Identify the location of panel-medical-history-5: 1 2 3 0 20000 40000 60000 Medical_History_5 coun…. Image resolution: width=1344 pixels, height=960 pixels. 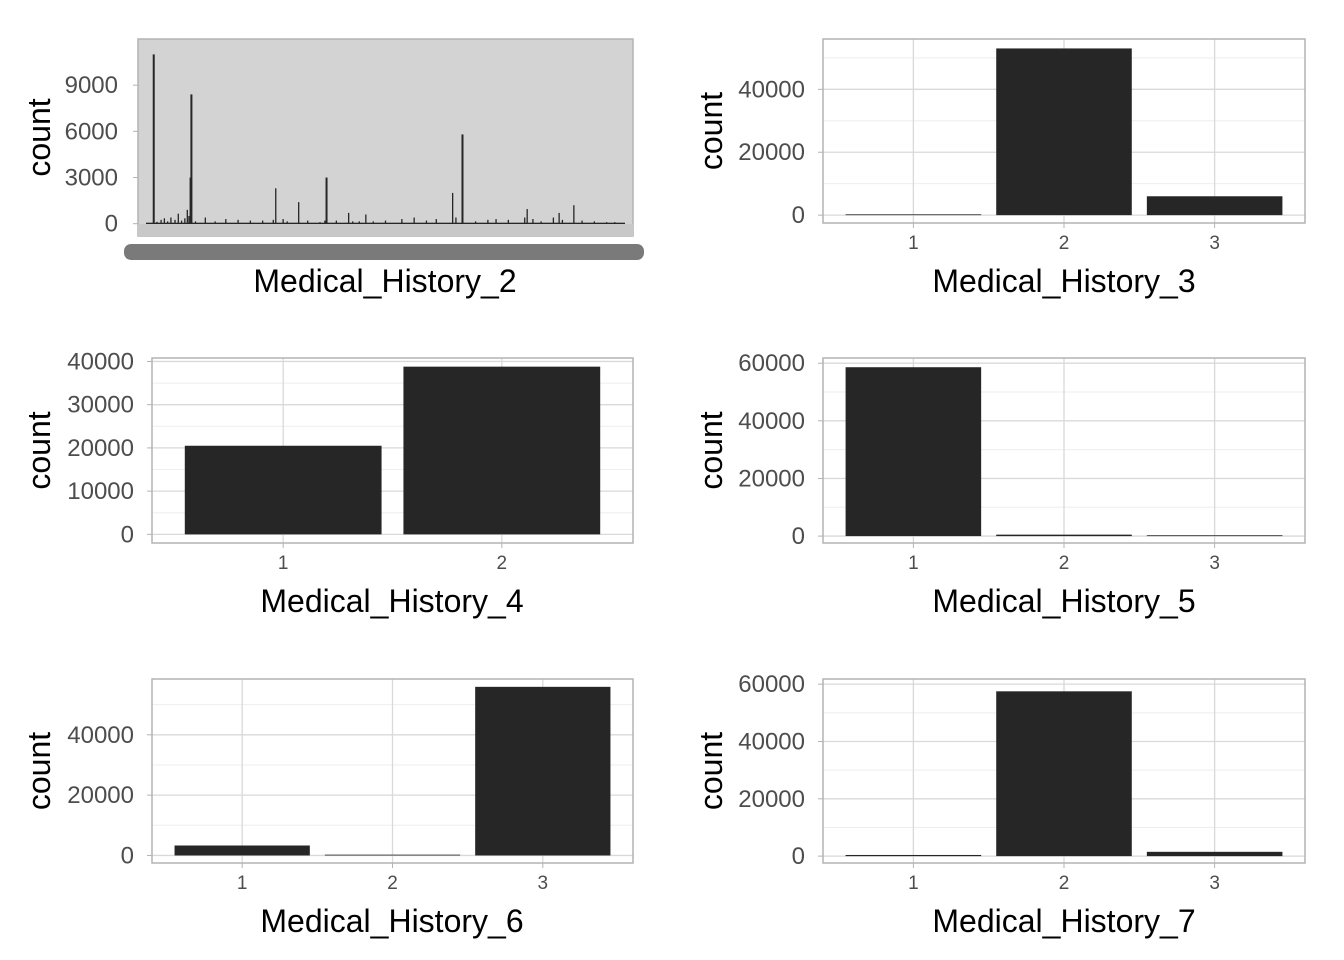
(999, 484).